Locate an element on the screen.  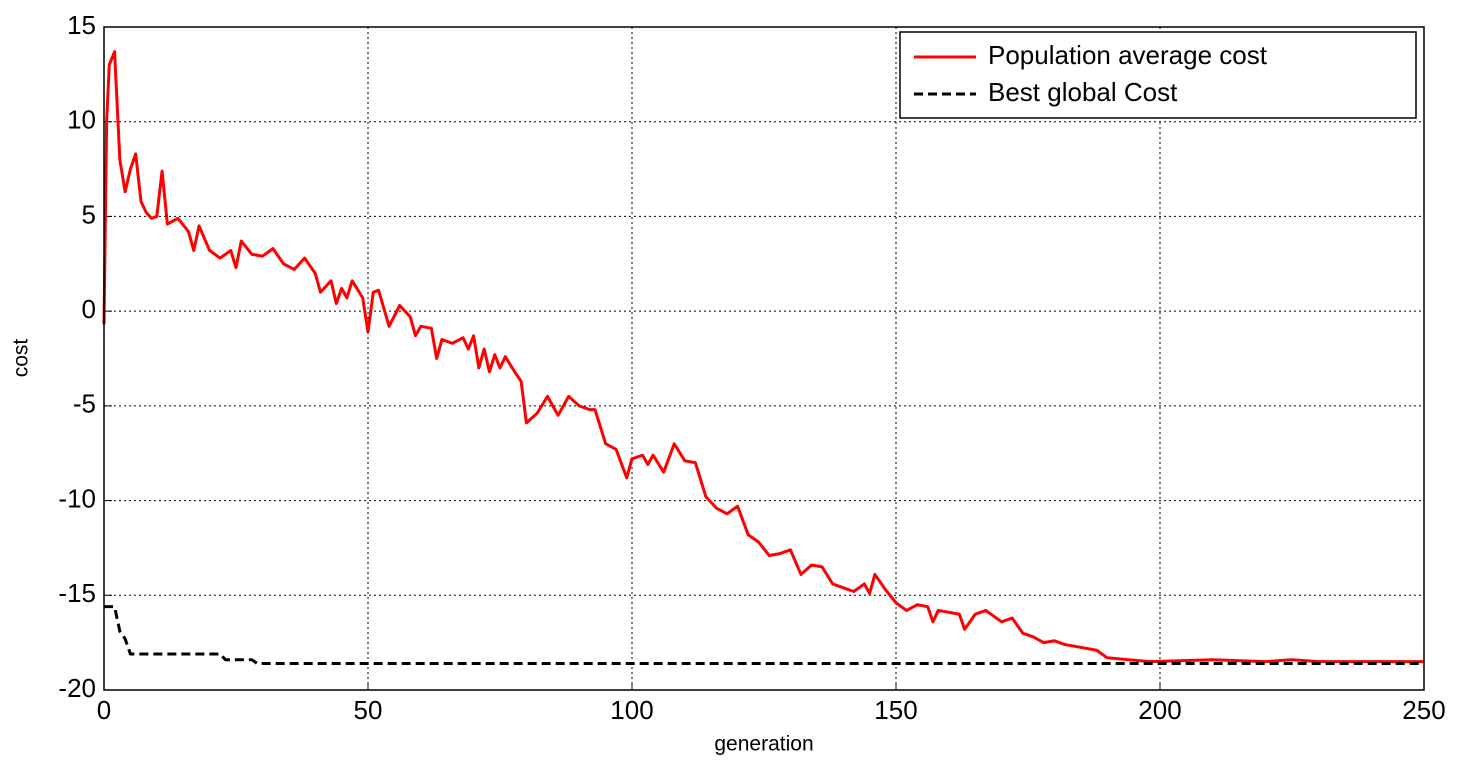
y-tick-label: 0 is located at coordinates (89, 309).